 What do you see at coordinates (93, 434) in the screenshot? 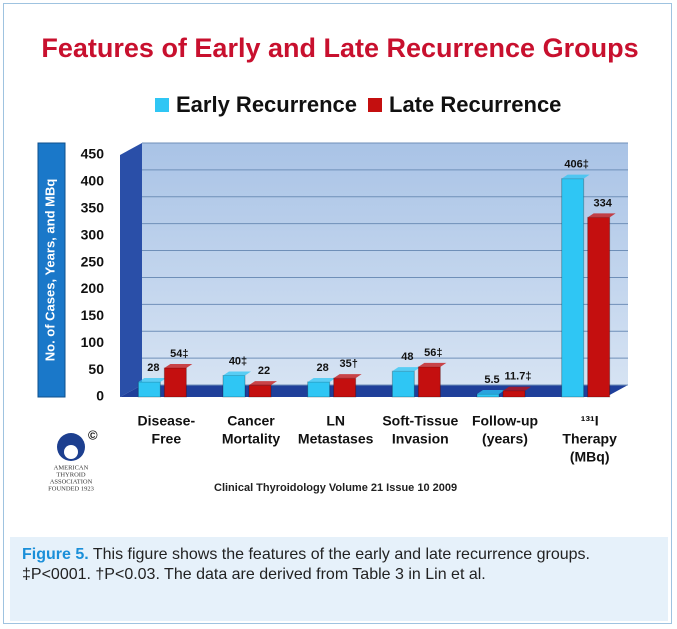
I see `logo-symbol: ©` at bounding box center [93, 434].